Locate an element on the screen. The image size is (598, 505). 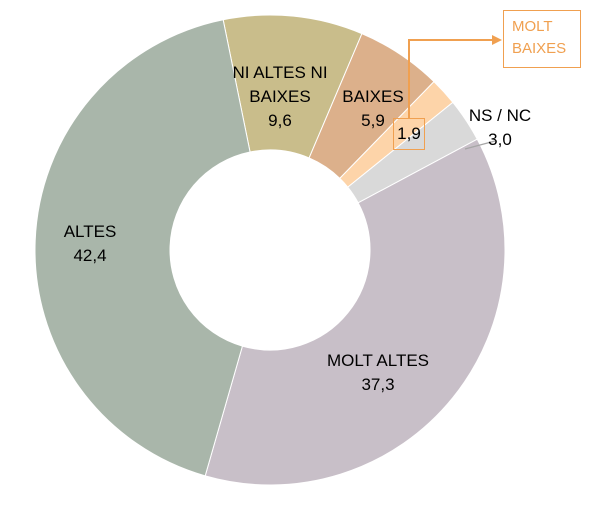
category-label: NS / NC is located at coordinates (500, 115).